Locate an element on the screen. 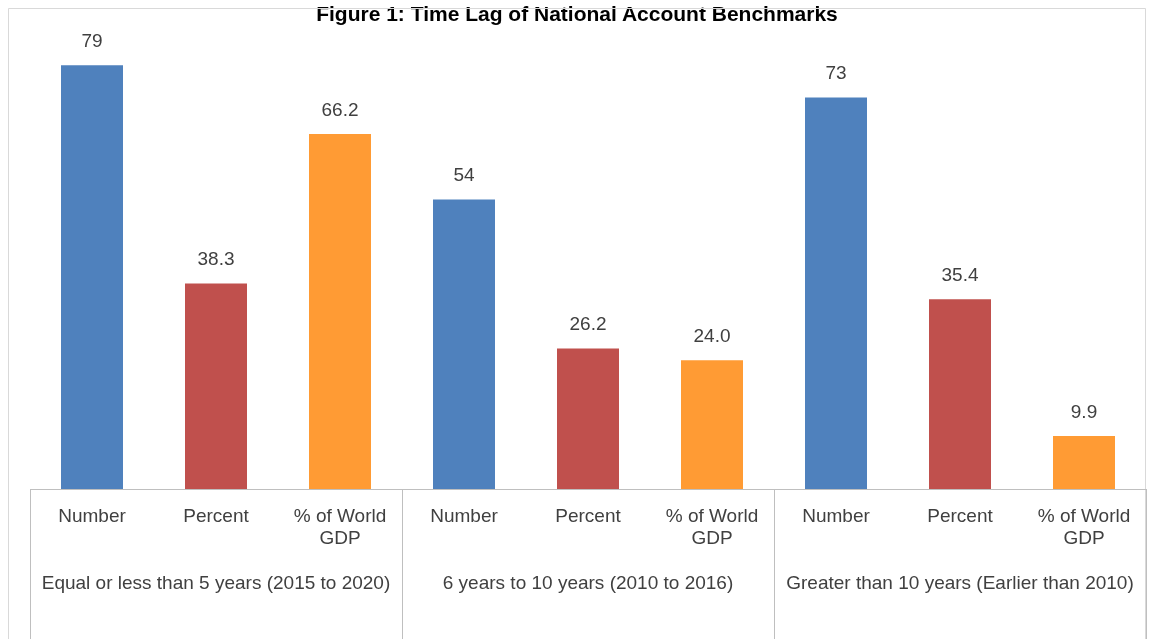 The image size is (1154, 639). data-label: 26.2 is located at coordinates (588, 324).